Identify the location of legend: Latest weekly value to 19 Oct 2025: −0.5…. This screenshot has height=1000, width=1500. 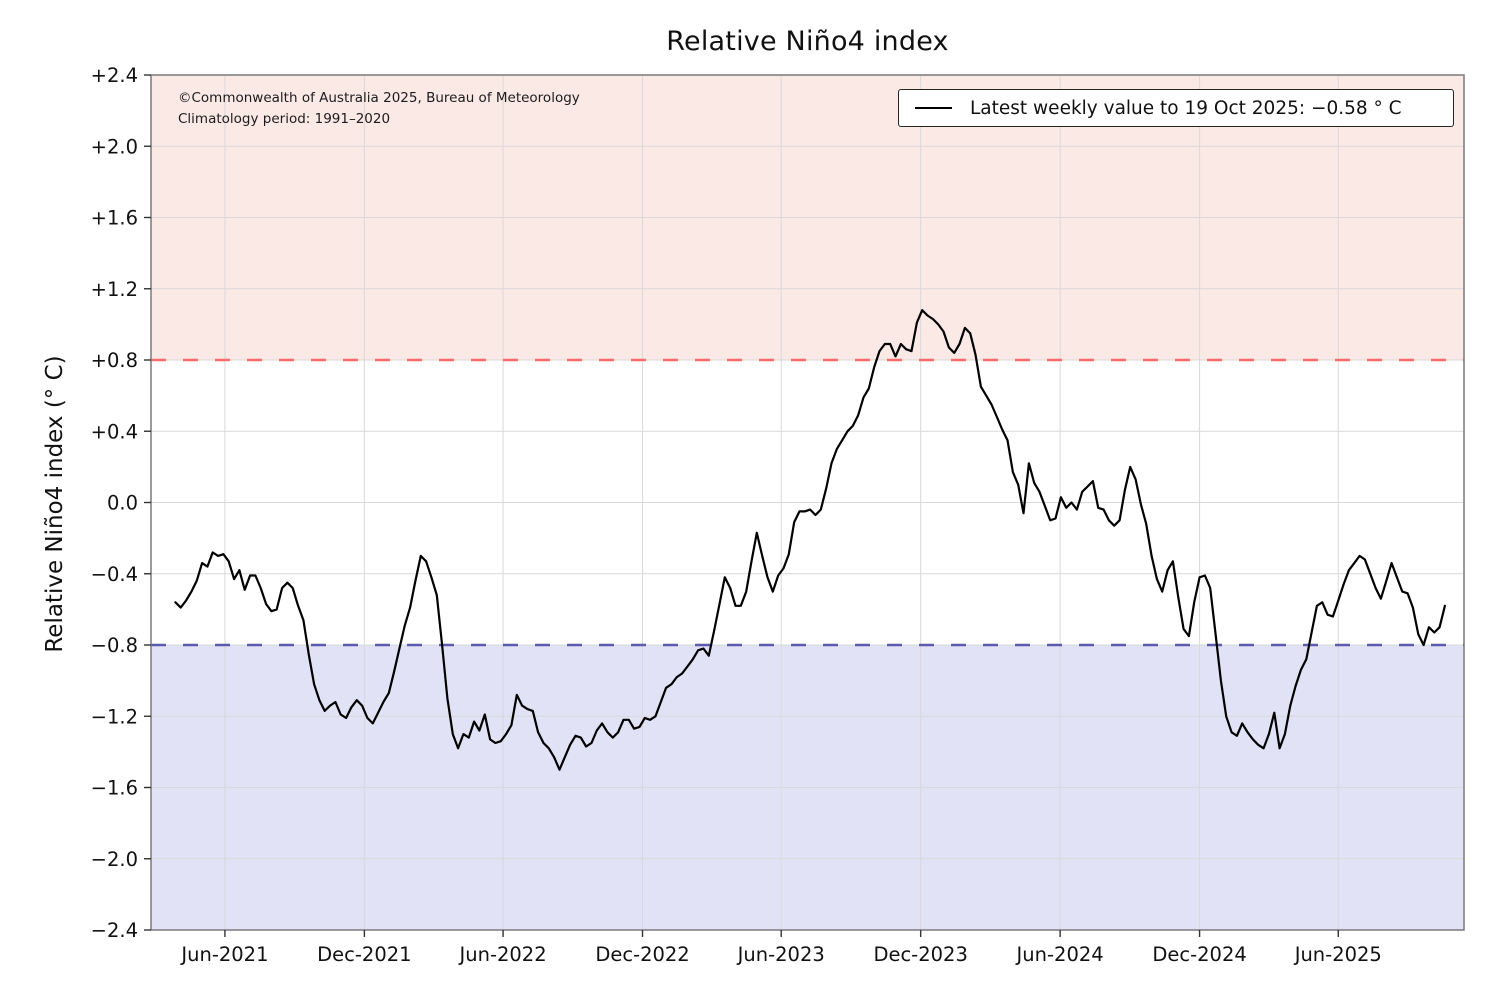
(1176, 108).